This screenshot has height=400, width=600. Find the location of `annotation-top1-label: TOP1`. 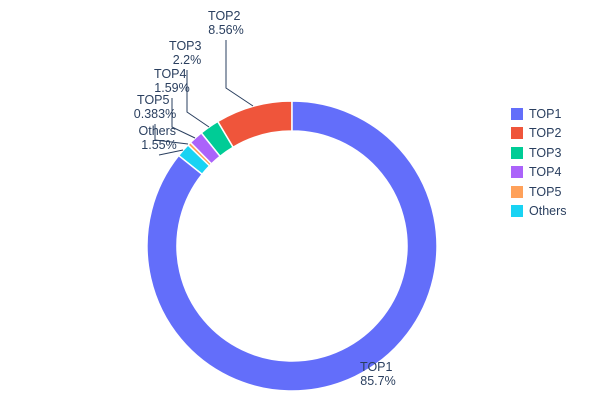

annotation-top1-label: TOP1 is located at coordinates (376, 367).